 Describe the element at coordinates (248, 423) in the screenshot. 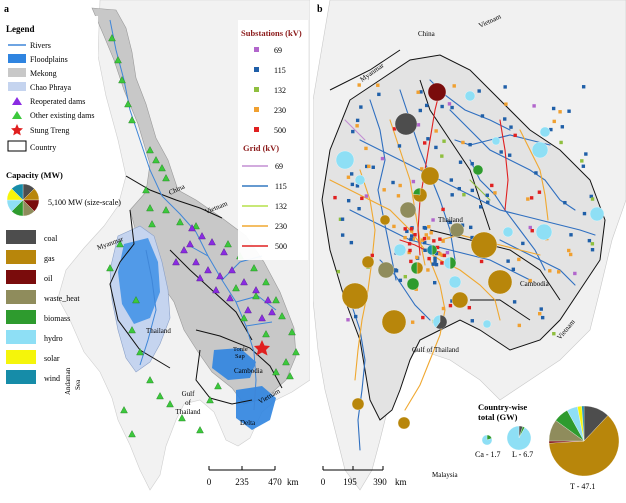

I see `label-delta: Delta` at that location.